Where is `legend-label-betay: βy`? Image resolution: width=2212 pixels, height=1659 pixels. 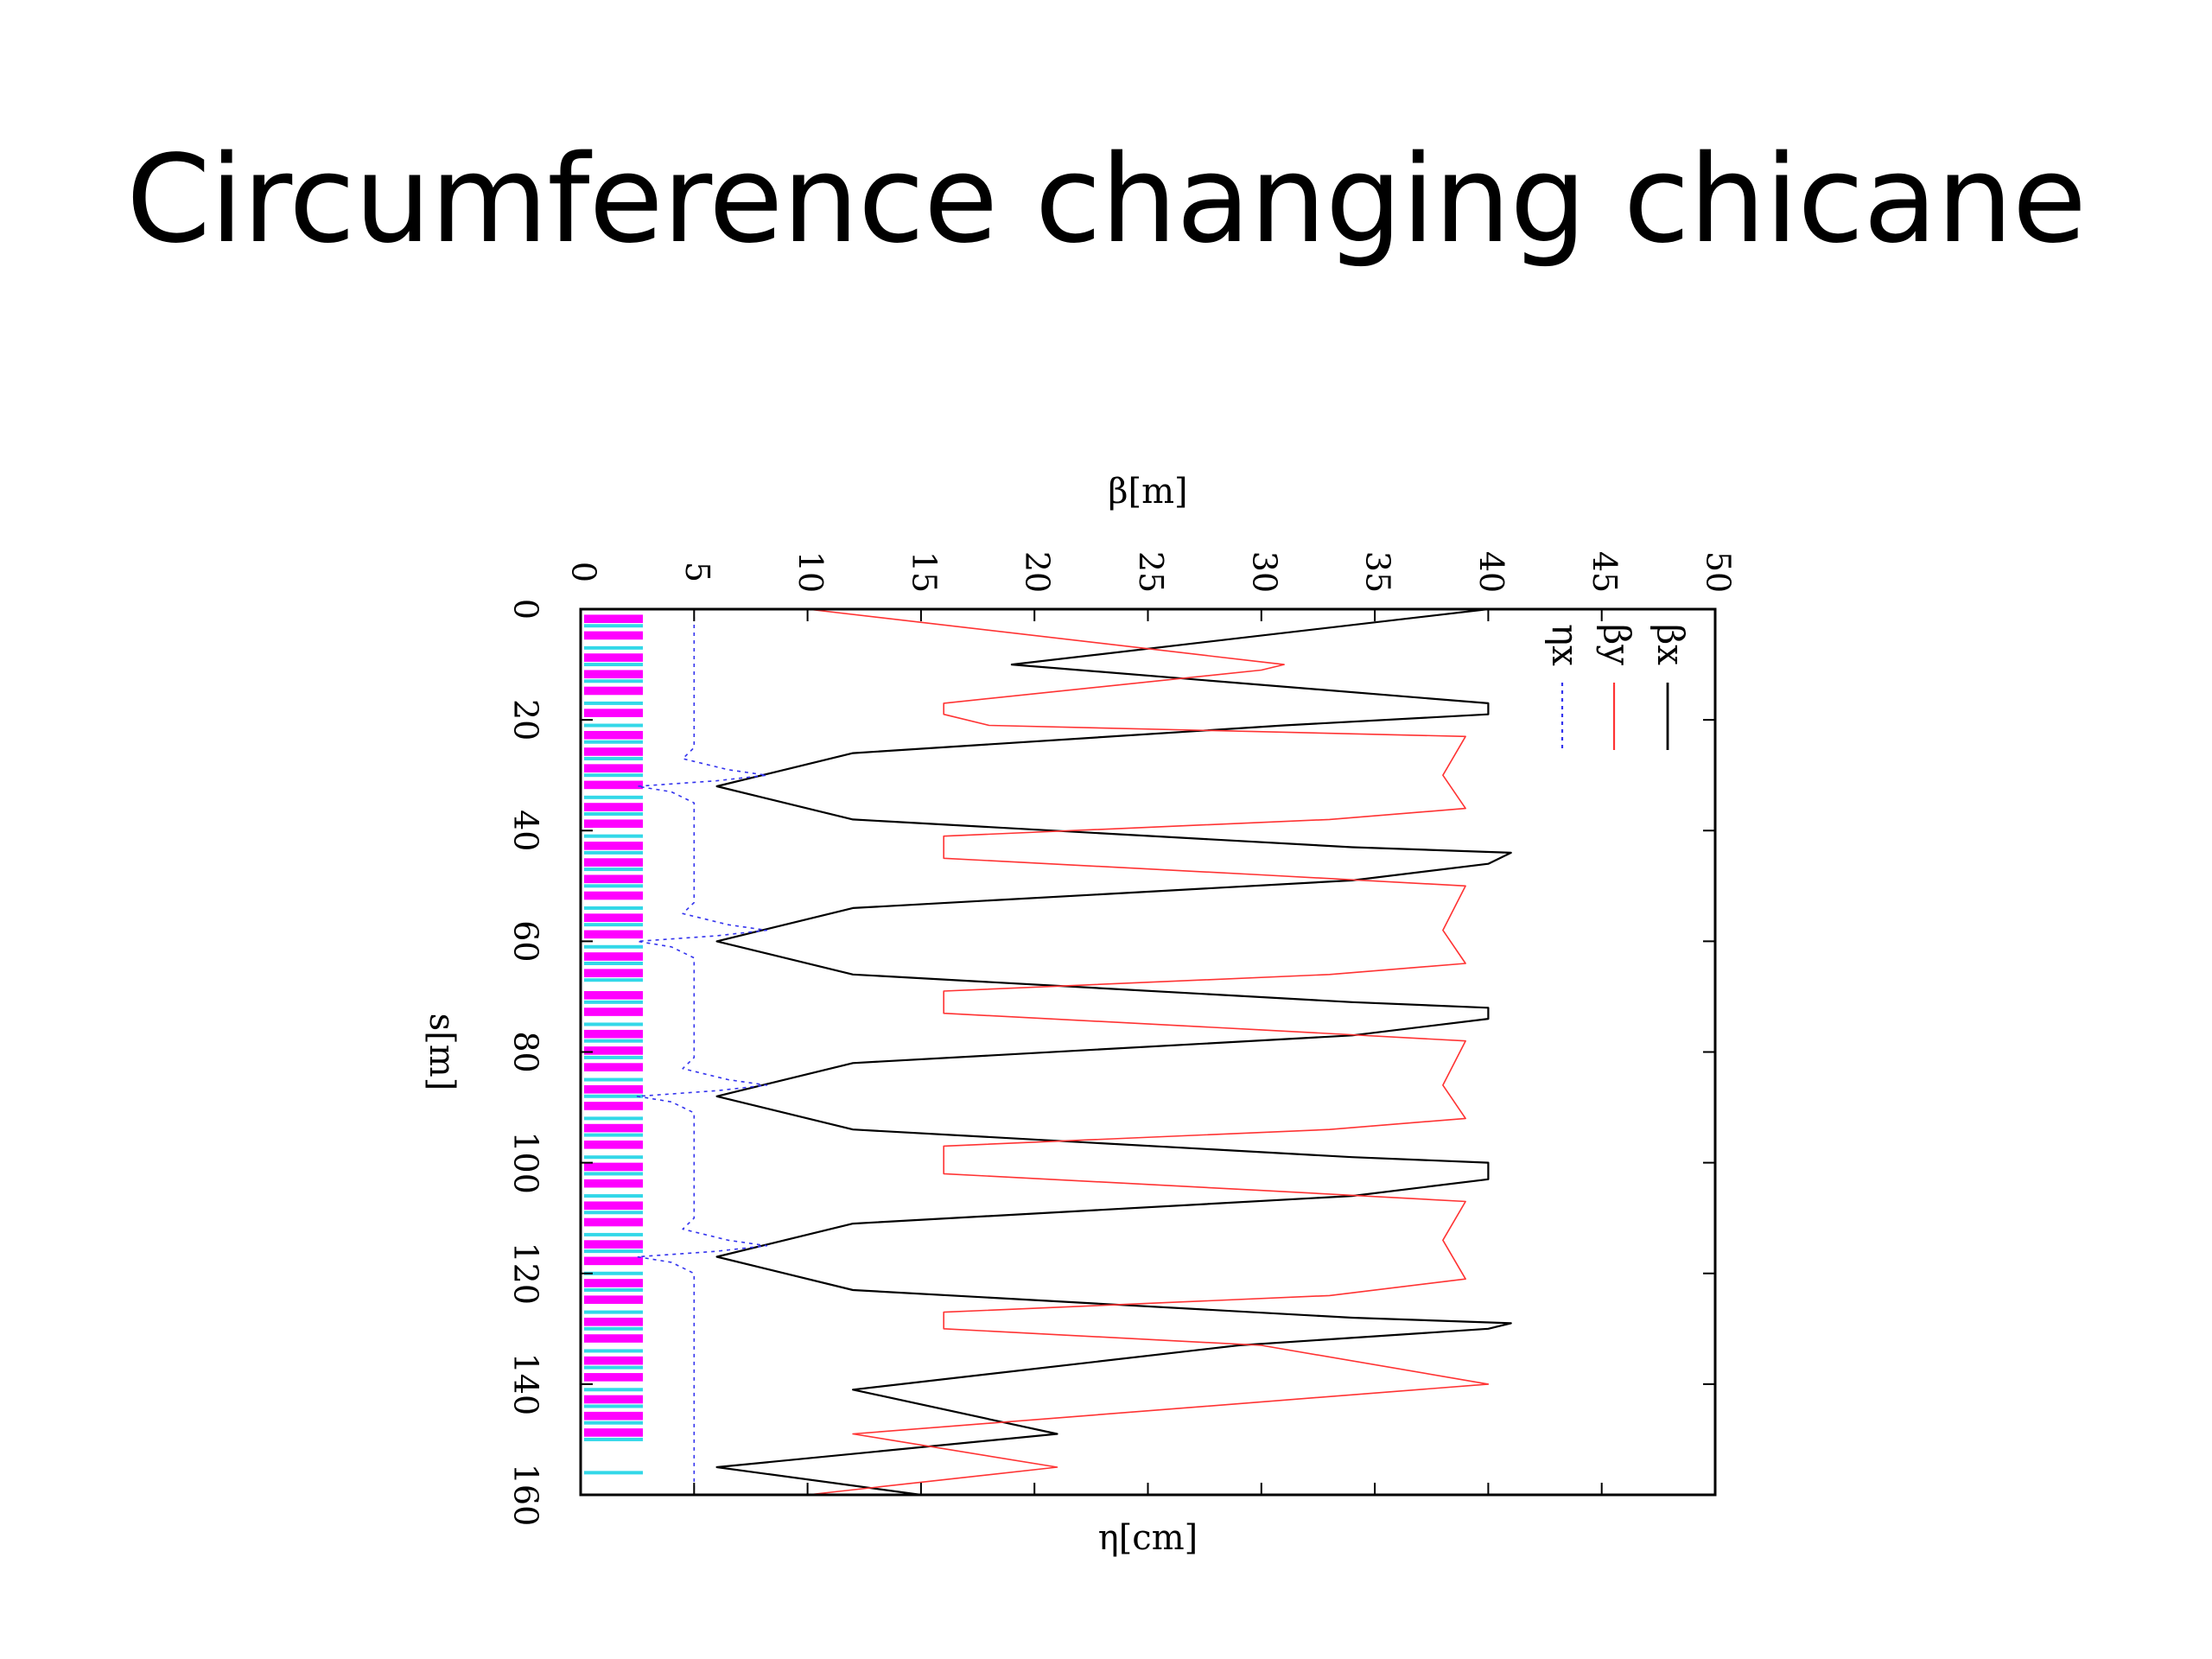 legend-label-betay: βy is located at coordinates (1617, 644).